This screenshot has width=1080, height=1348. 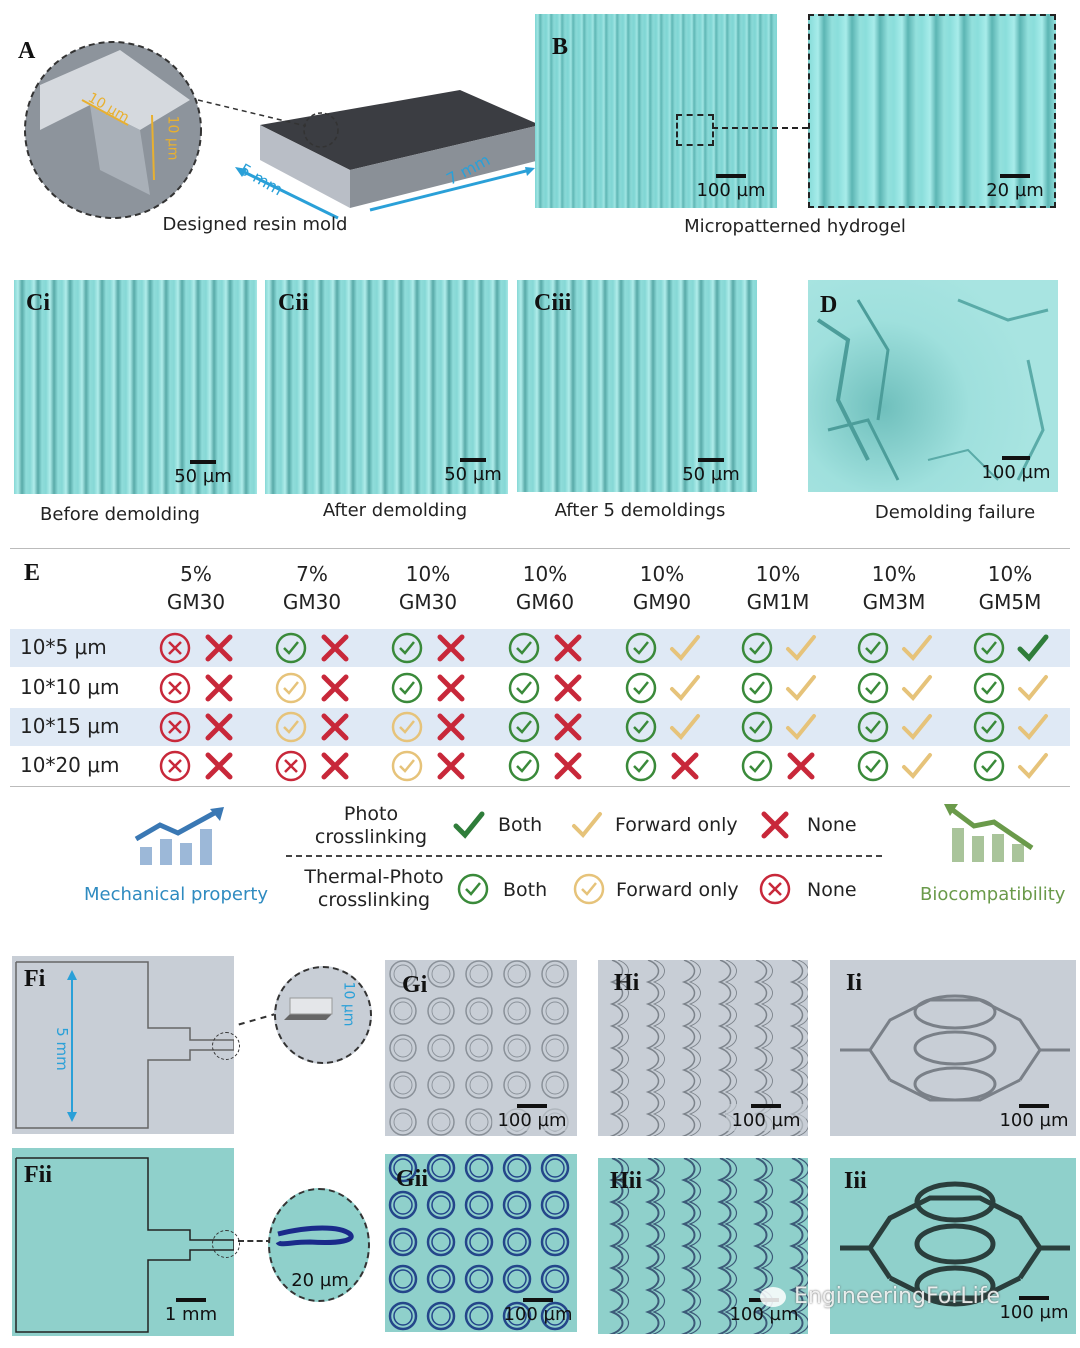 I want to click on legend-forward-photo: Forward only, so click(x=676, y=825).